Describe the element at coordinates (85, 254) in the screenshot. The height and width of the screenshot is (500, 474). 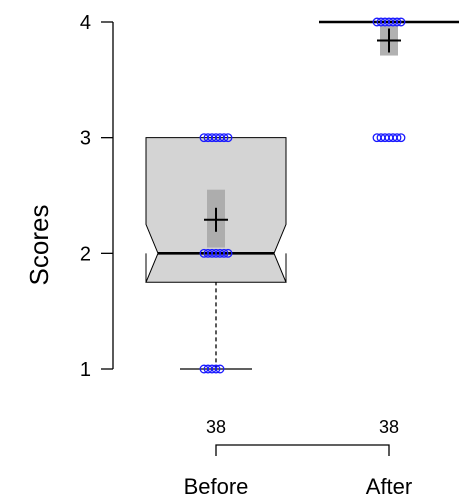
I see `y-tick-label: 2` at that location.